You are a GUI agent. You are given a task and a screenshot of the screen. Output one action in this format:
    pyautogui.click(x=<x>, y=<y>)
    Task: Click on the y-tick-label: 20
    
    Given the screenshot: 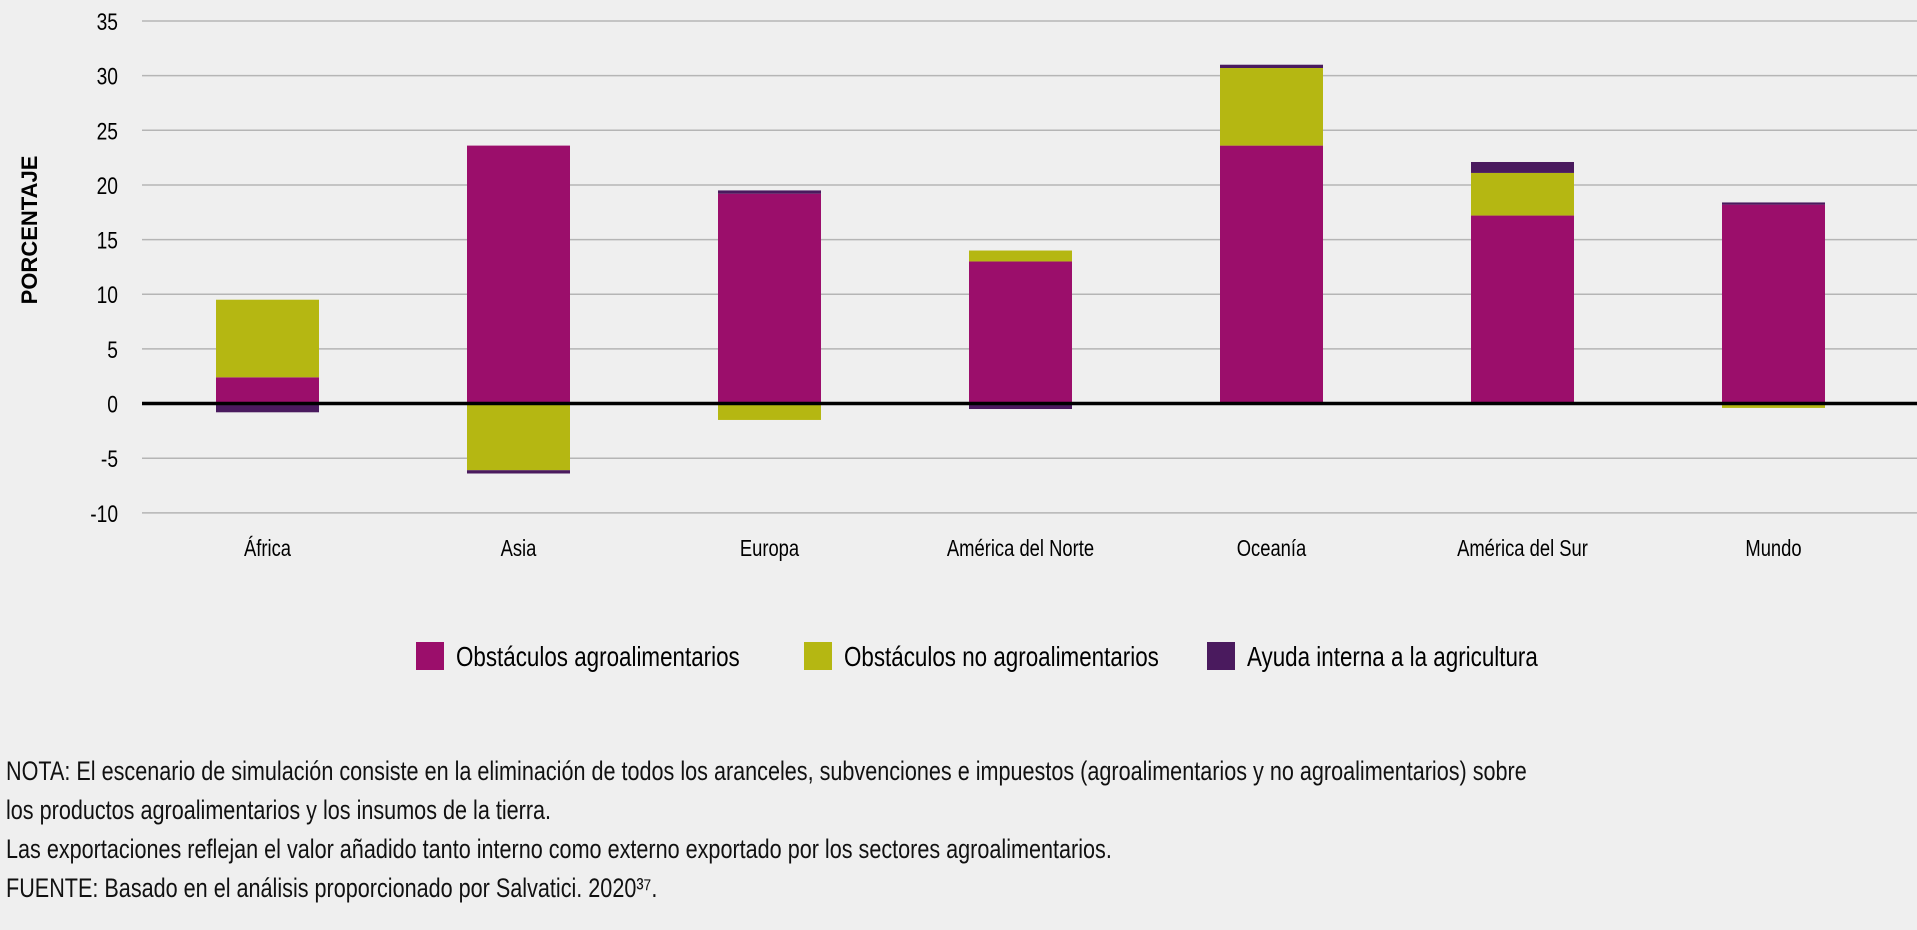 What is the action you would take?
    pyautogui.click(x=107, y=186)
    